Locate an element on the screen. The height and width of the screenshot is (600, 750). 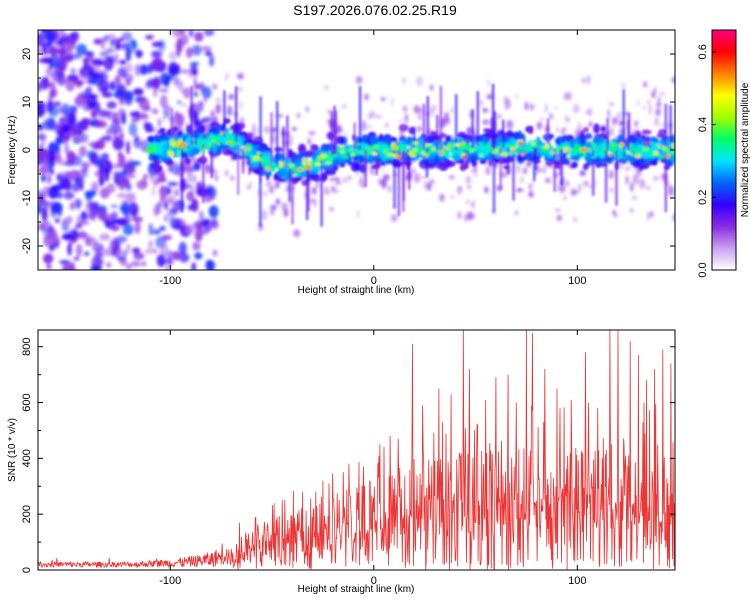
snr-y-tick-label: 200 is located at coordinates (27, 514).